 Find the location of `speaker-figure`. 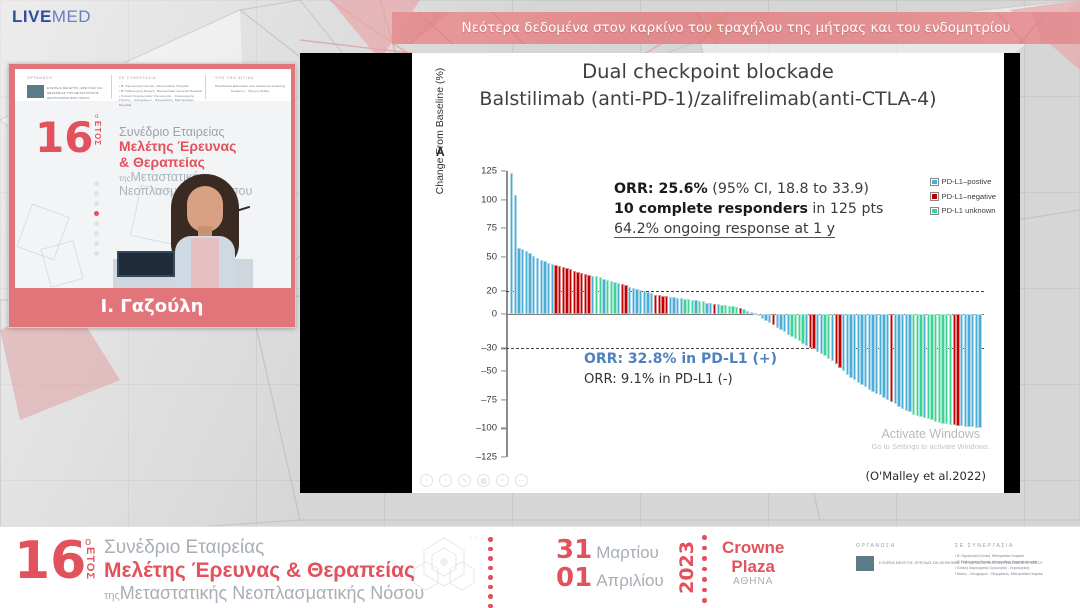

speaker-figure is located at coordinates (208, 231).